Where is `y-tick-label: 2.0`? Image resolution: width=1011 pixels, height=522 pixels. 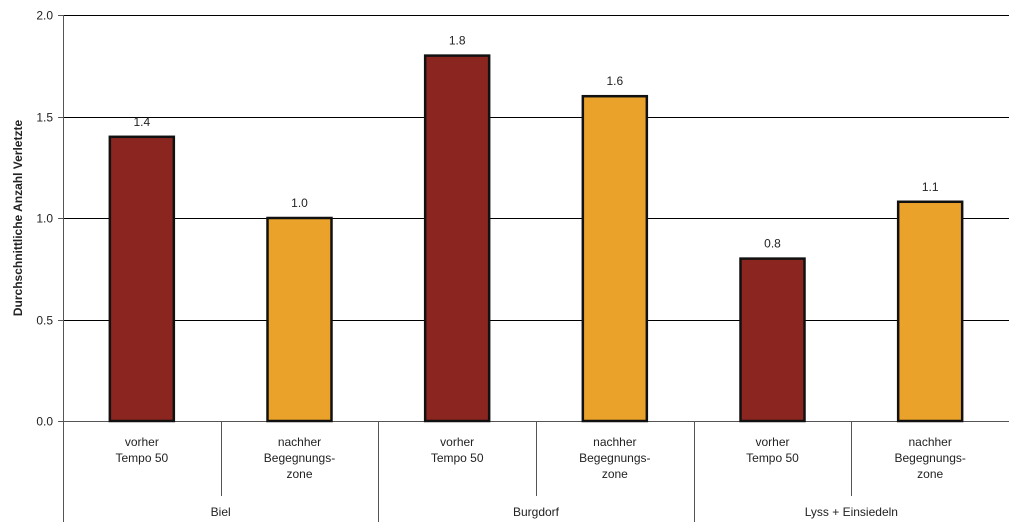 y-tick-label: 2.0 is located at coordinates (44, 16).